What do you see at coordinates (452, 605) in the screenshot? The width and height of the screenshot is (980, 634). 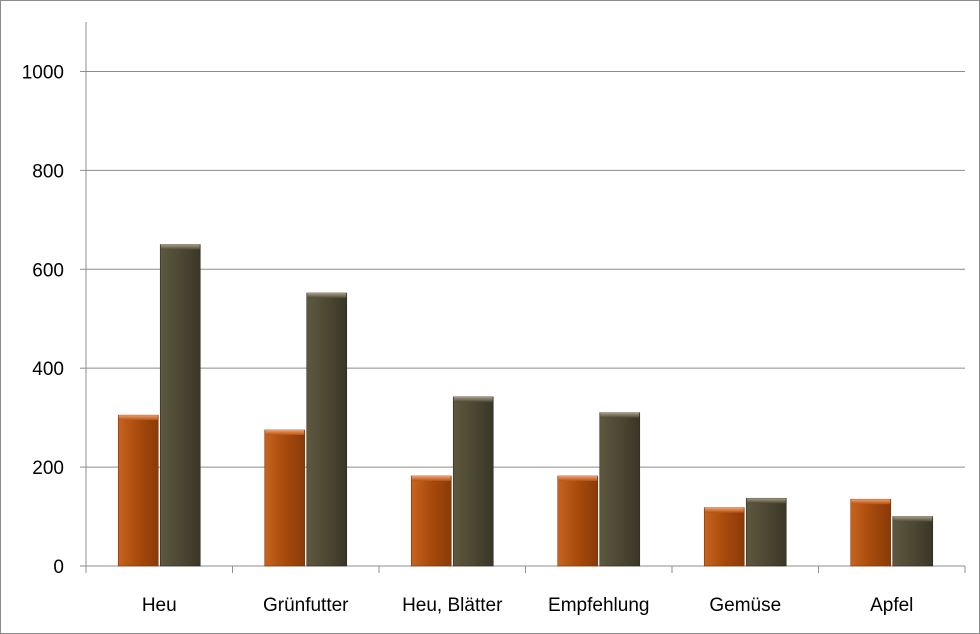 I see `x-category-label: Heu, Blätter` at bounding box center [452, 605].